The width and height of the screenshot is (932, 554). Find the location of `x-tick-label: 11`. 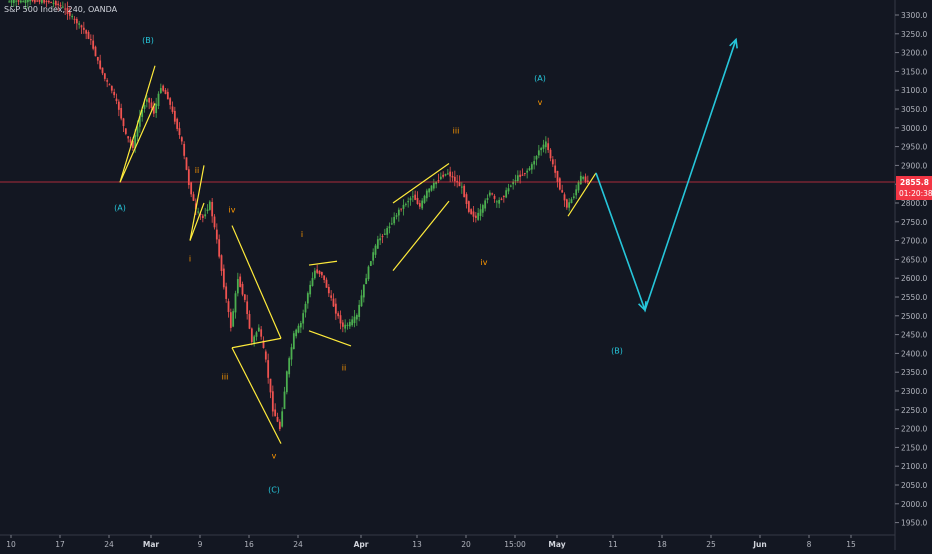

x-tick-label: 11 is located at coordinates (613, 544).